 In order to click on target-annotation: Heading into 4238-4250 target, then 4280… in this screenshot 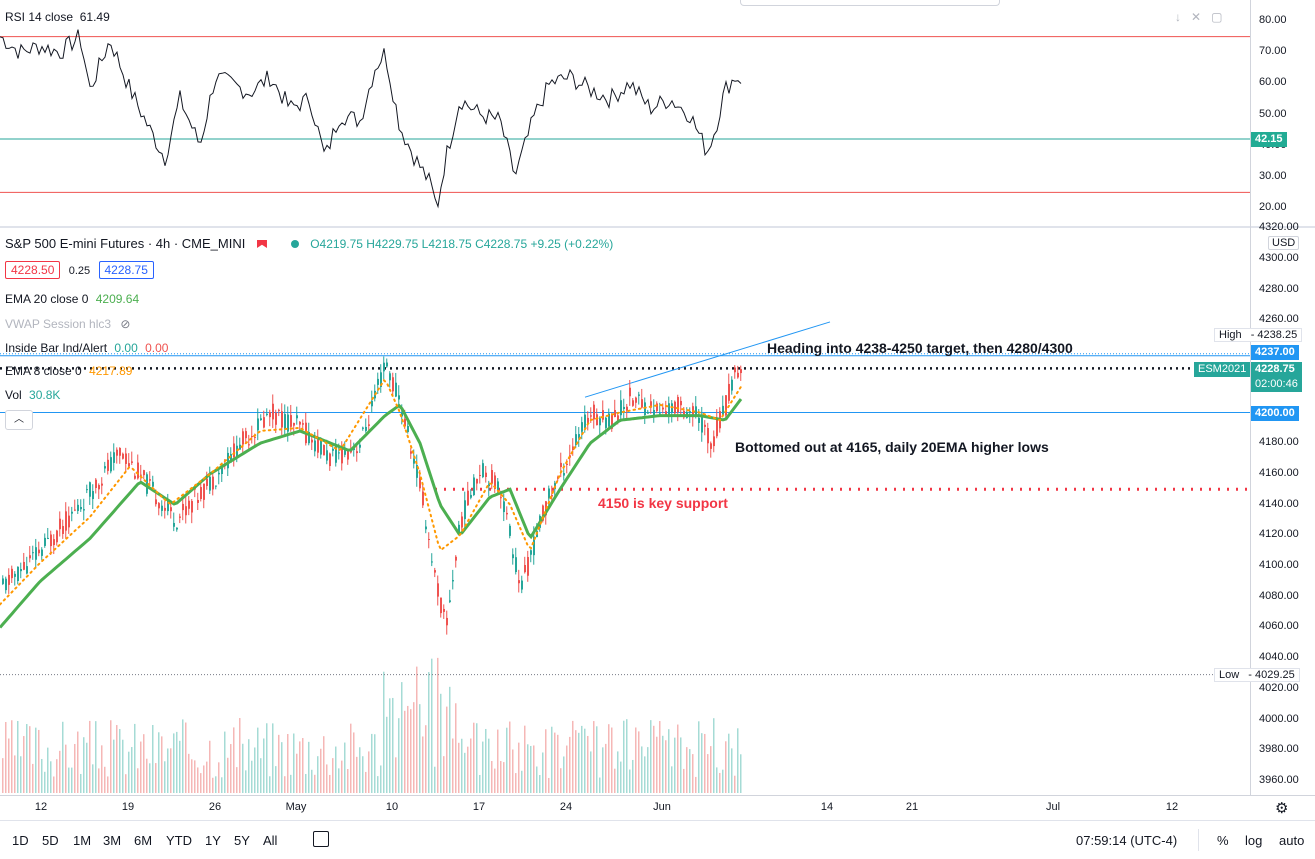, I will do `click(920, 348)`.